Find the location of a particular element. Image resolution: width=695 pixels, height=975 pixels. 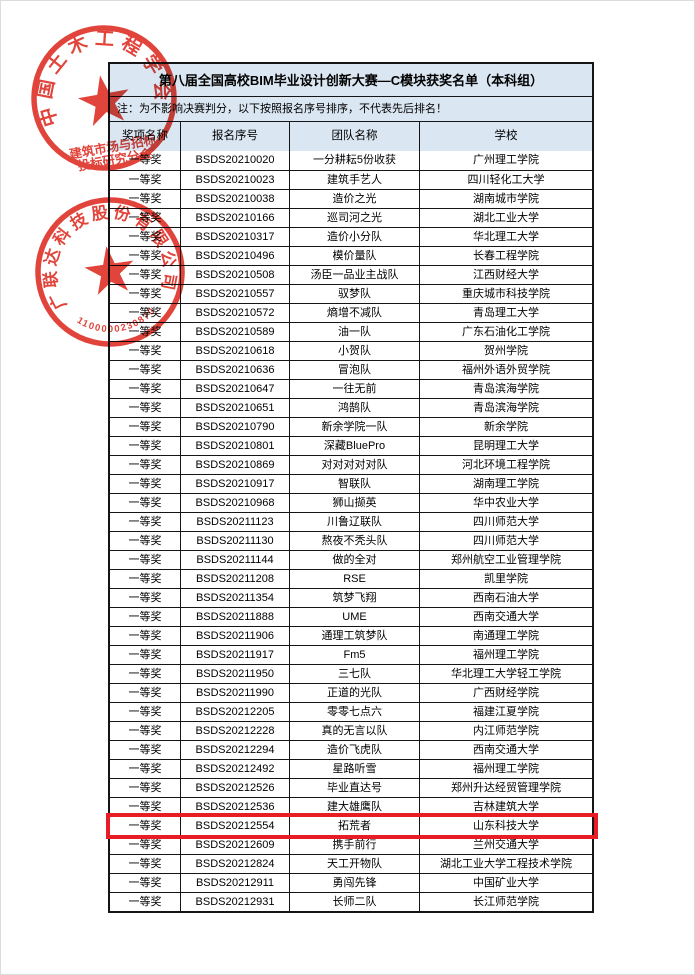

team-cell: 川鲁辽联队 is located at coordinates (354, 522).